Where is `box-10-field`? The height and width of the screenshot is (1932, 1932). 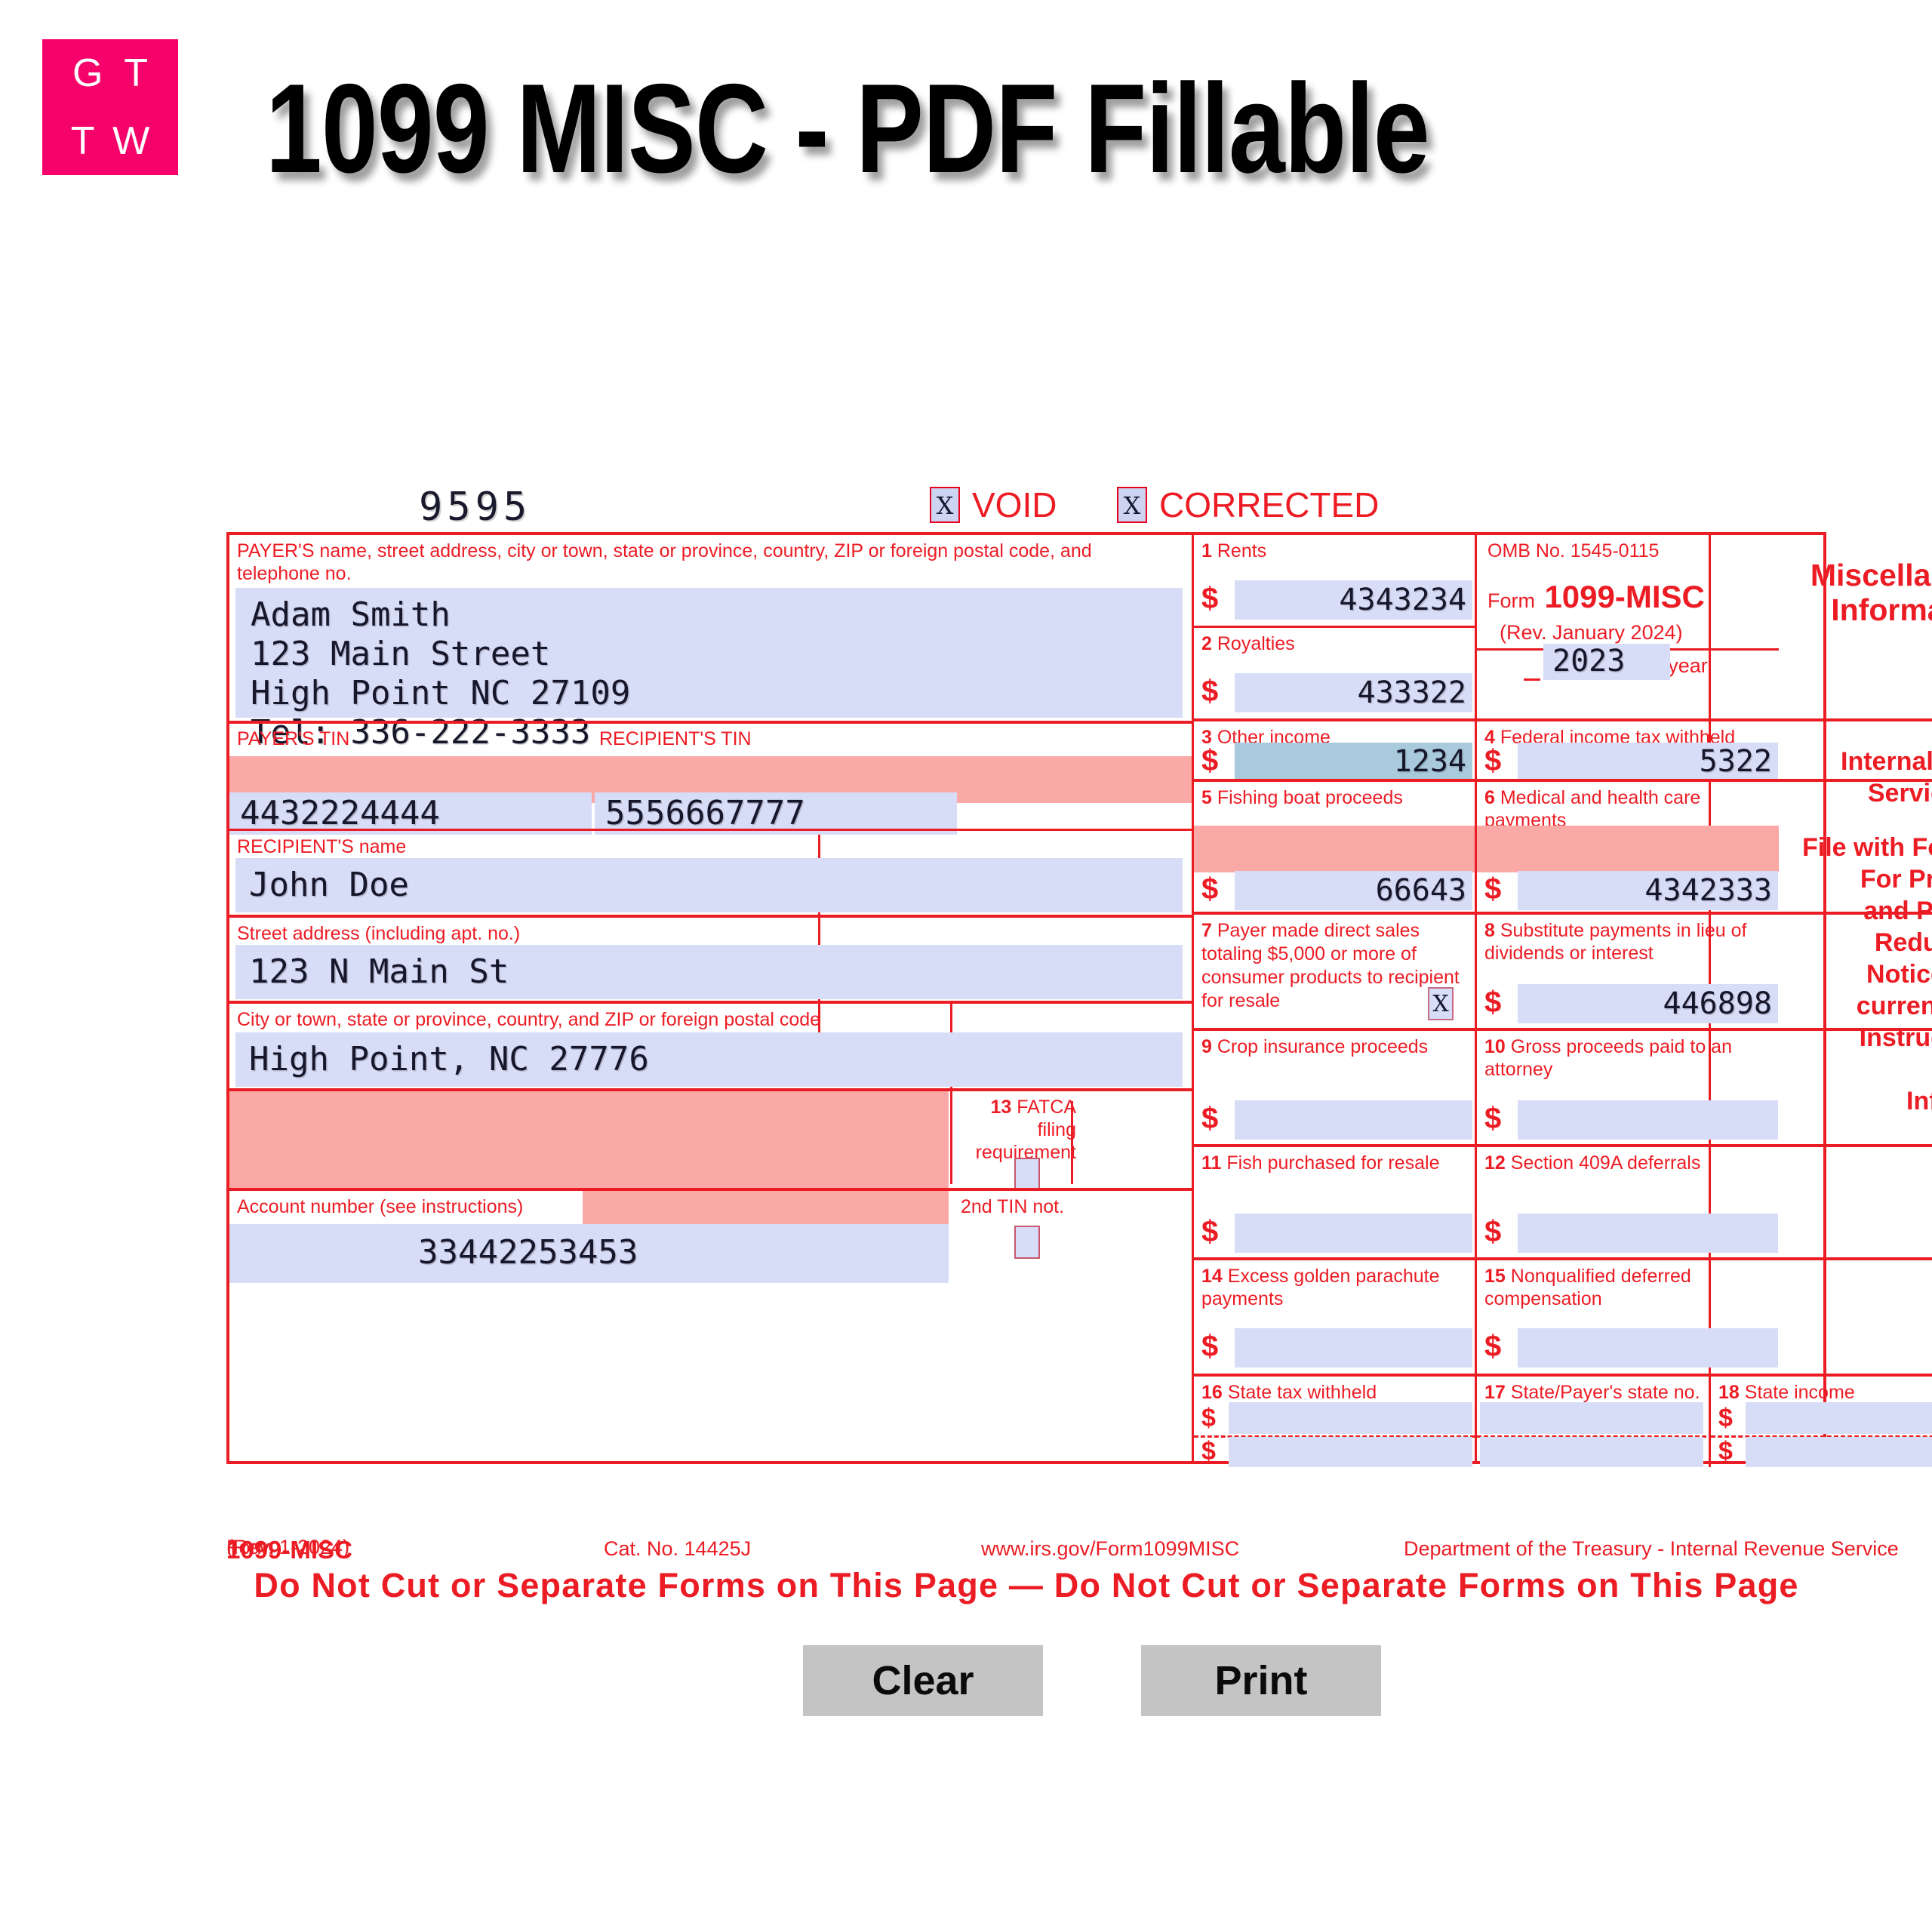
box-10-field is located at coordinates (1648, 1120).